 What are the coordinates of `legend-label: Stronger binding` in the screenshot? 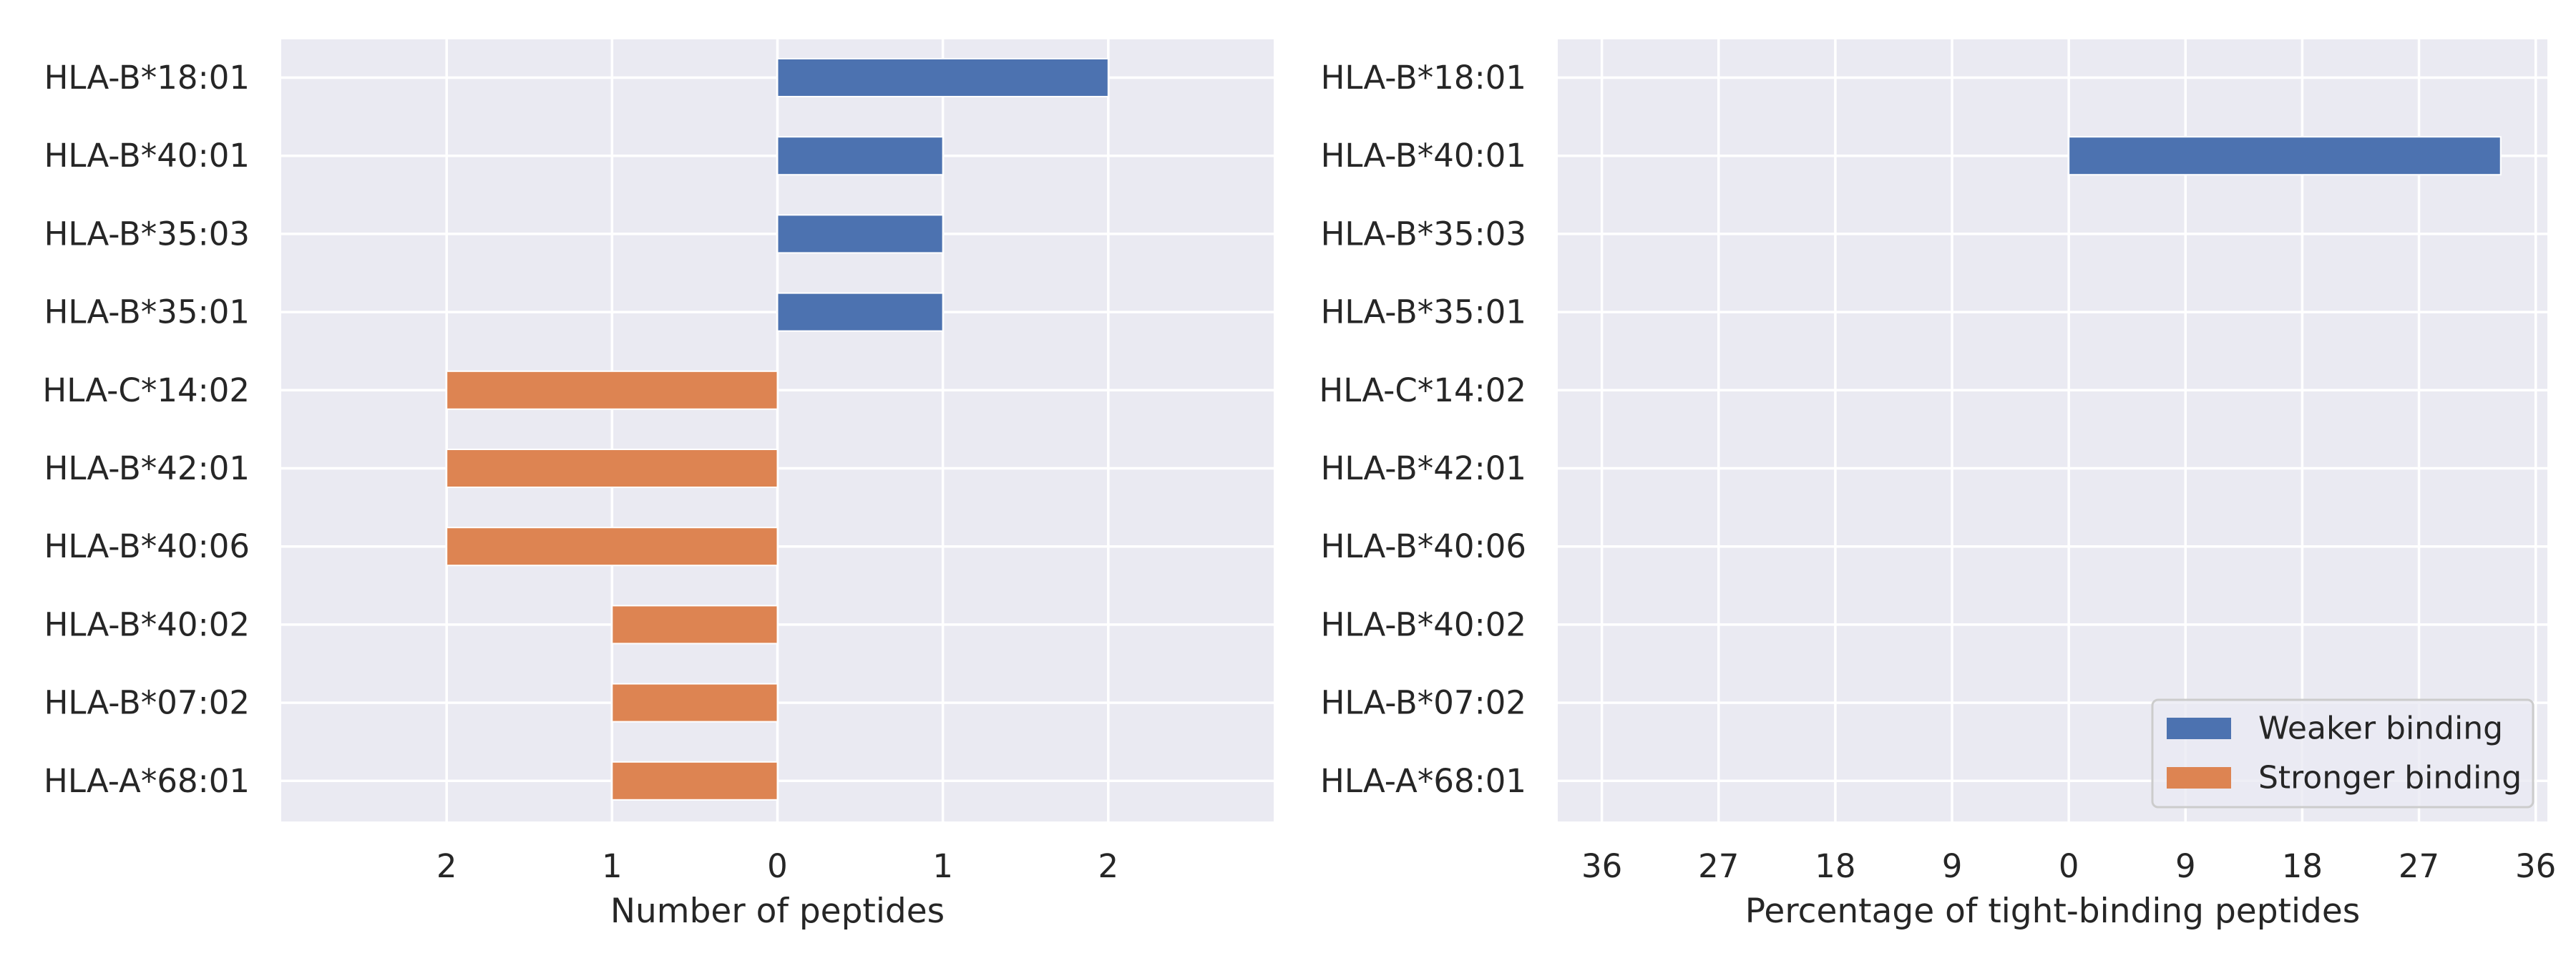 It's located at (2390, 778).